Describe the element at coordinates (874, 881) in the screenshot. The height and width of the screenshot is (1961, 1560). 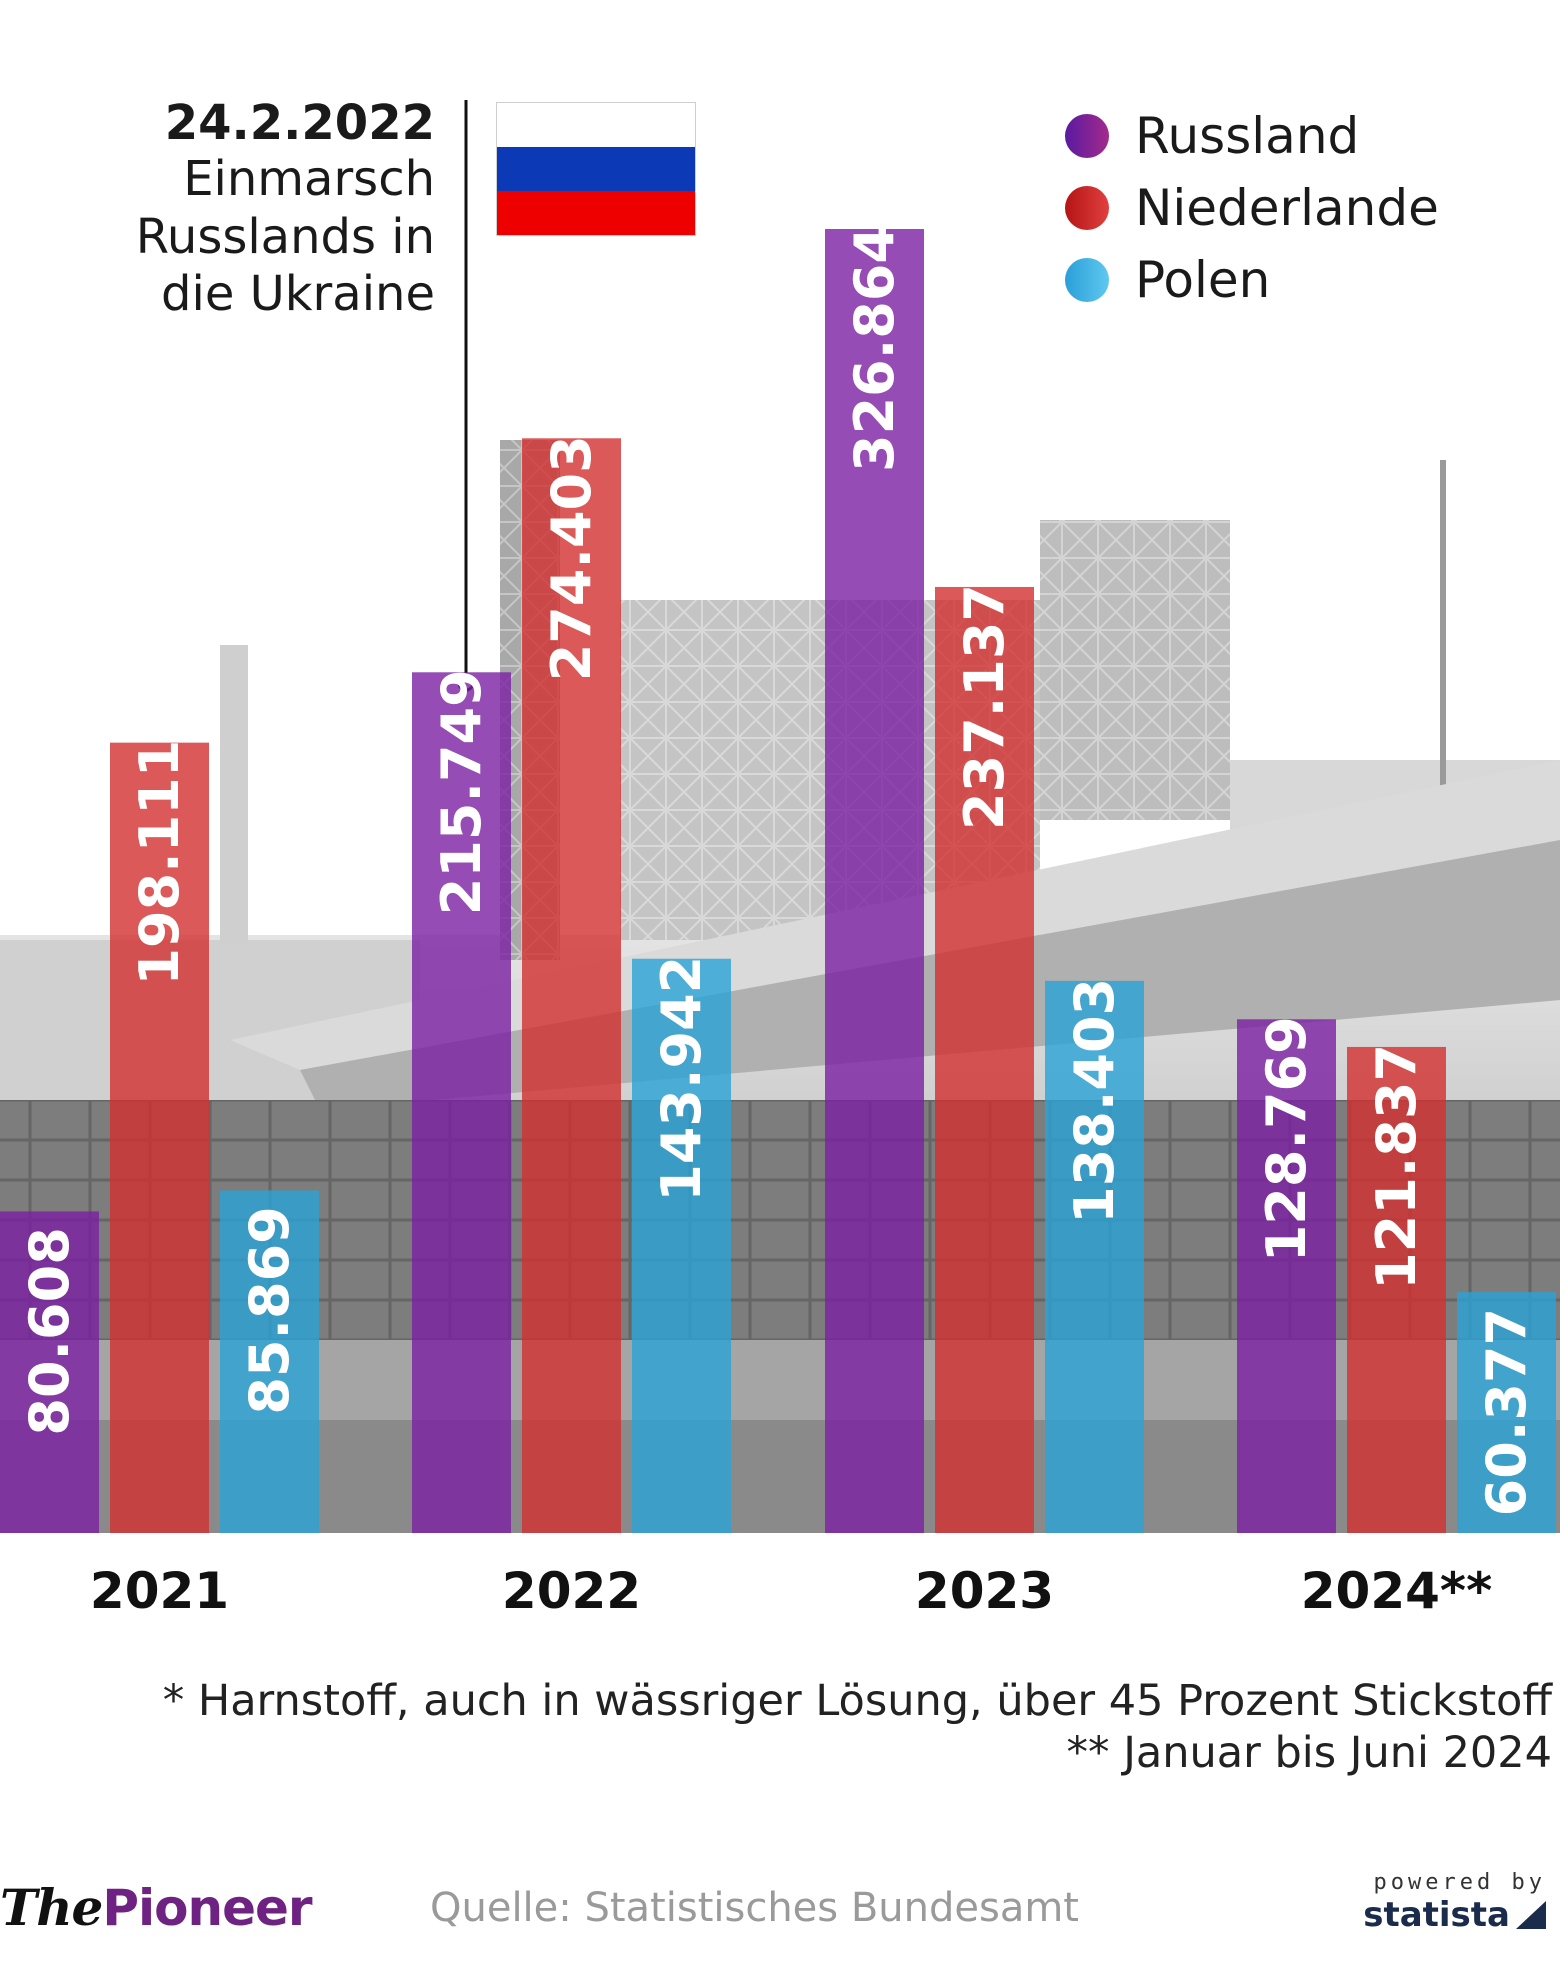
I see `bar-russland-2023` at that location.